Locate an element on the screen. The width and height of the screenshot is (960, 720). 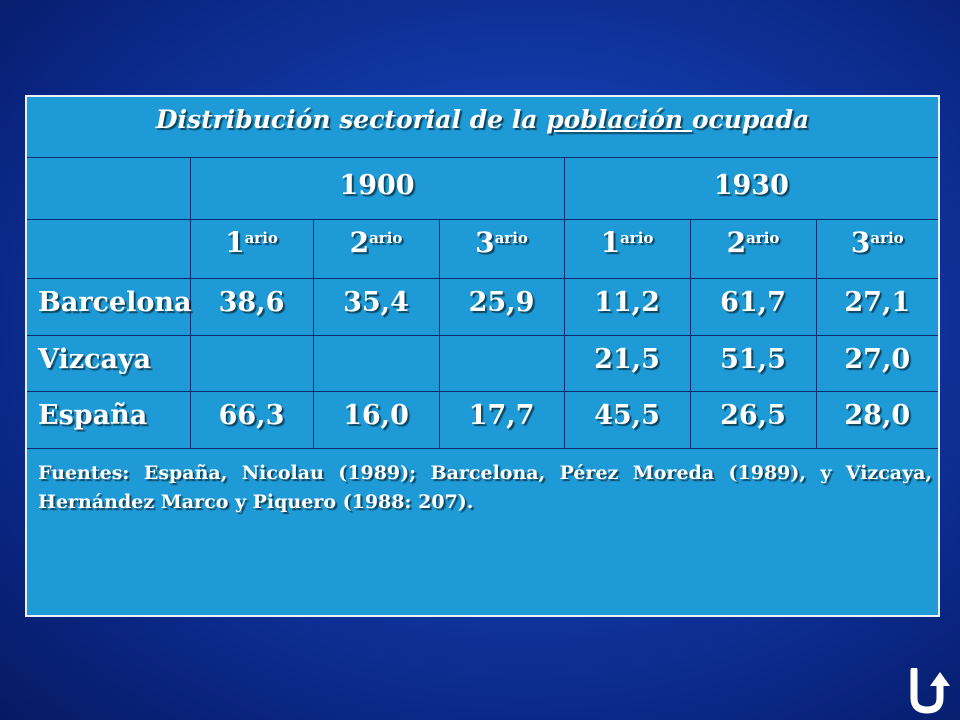
table-row: Vizcaya 21,5 51,5 27,0 is located at coordinates (482, 363).